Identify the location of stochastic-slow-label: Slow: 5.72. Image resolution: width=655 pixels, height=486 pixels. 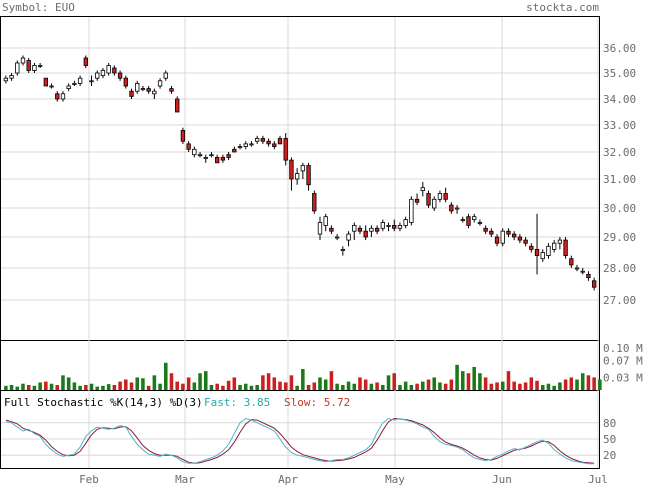
(317, 402).